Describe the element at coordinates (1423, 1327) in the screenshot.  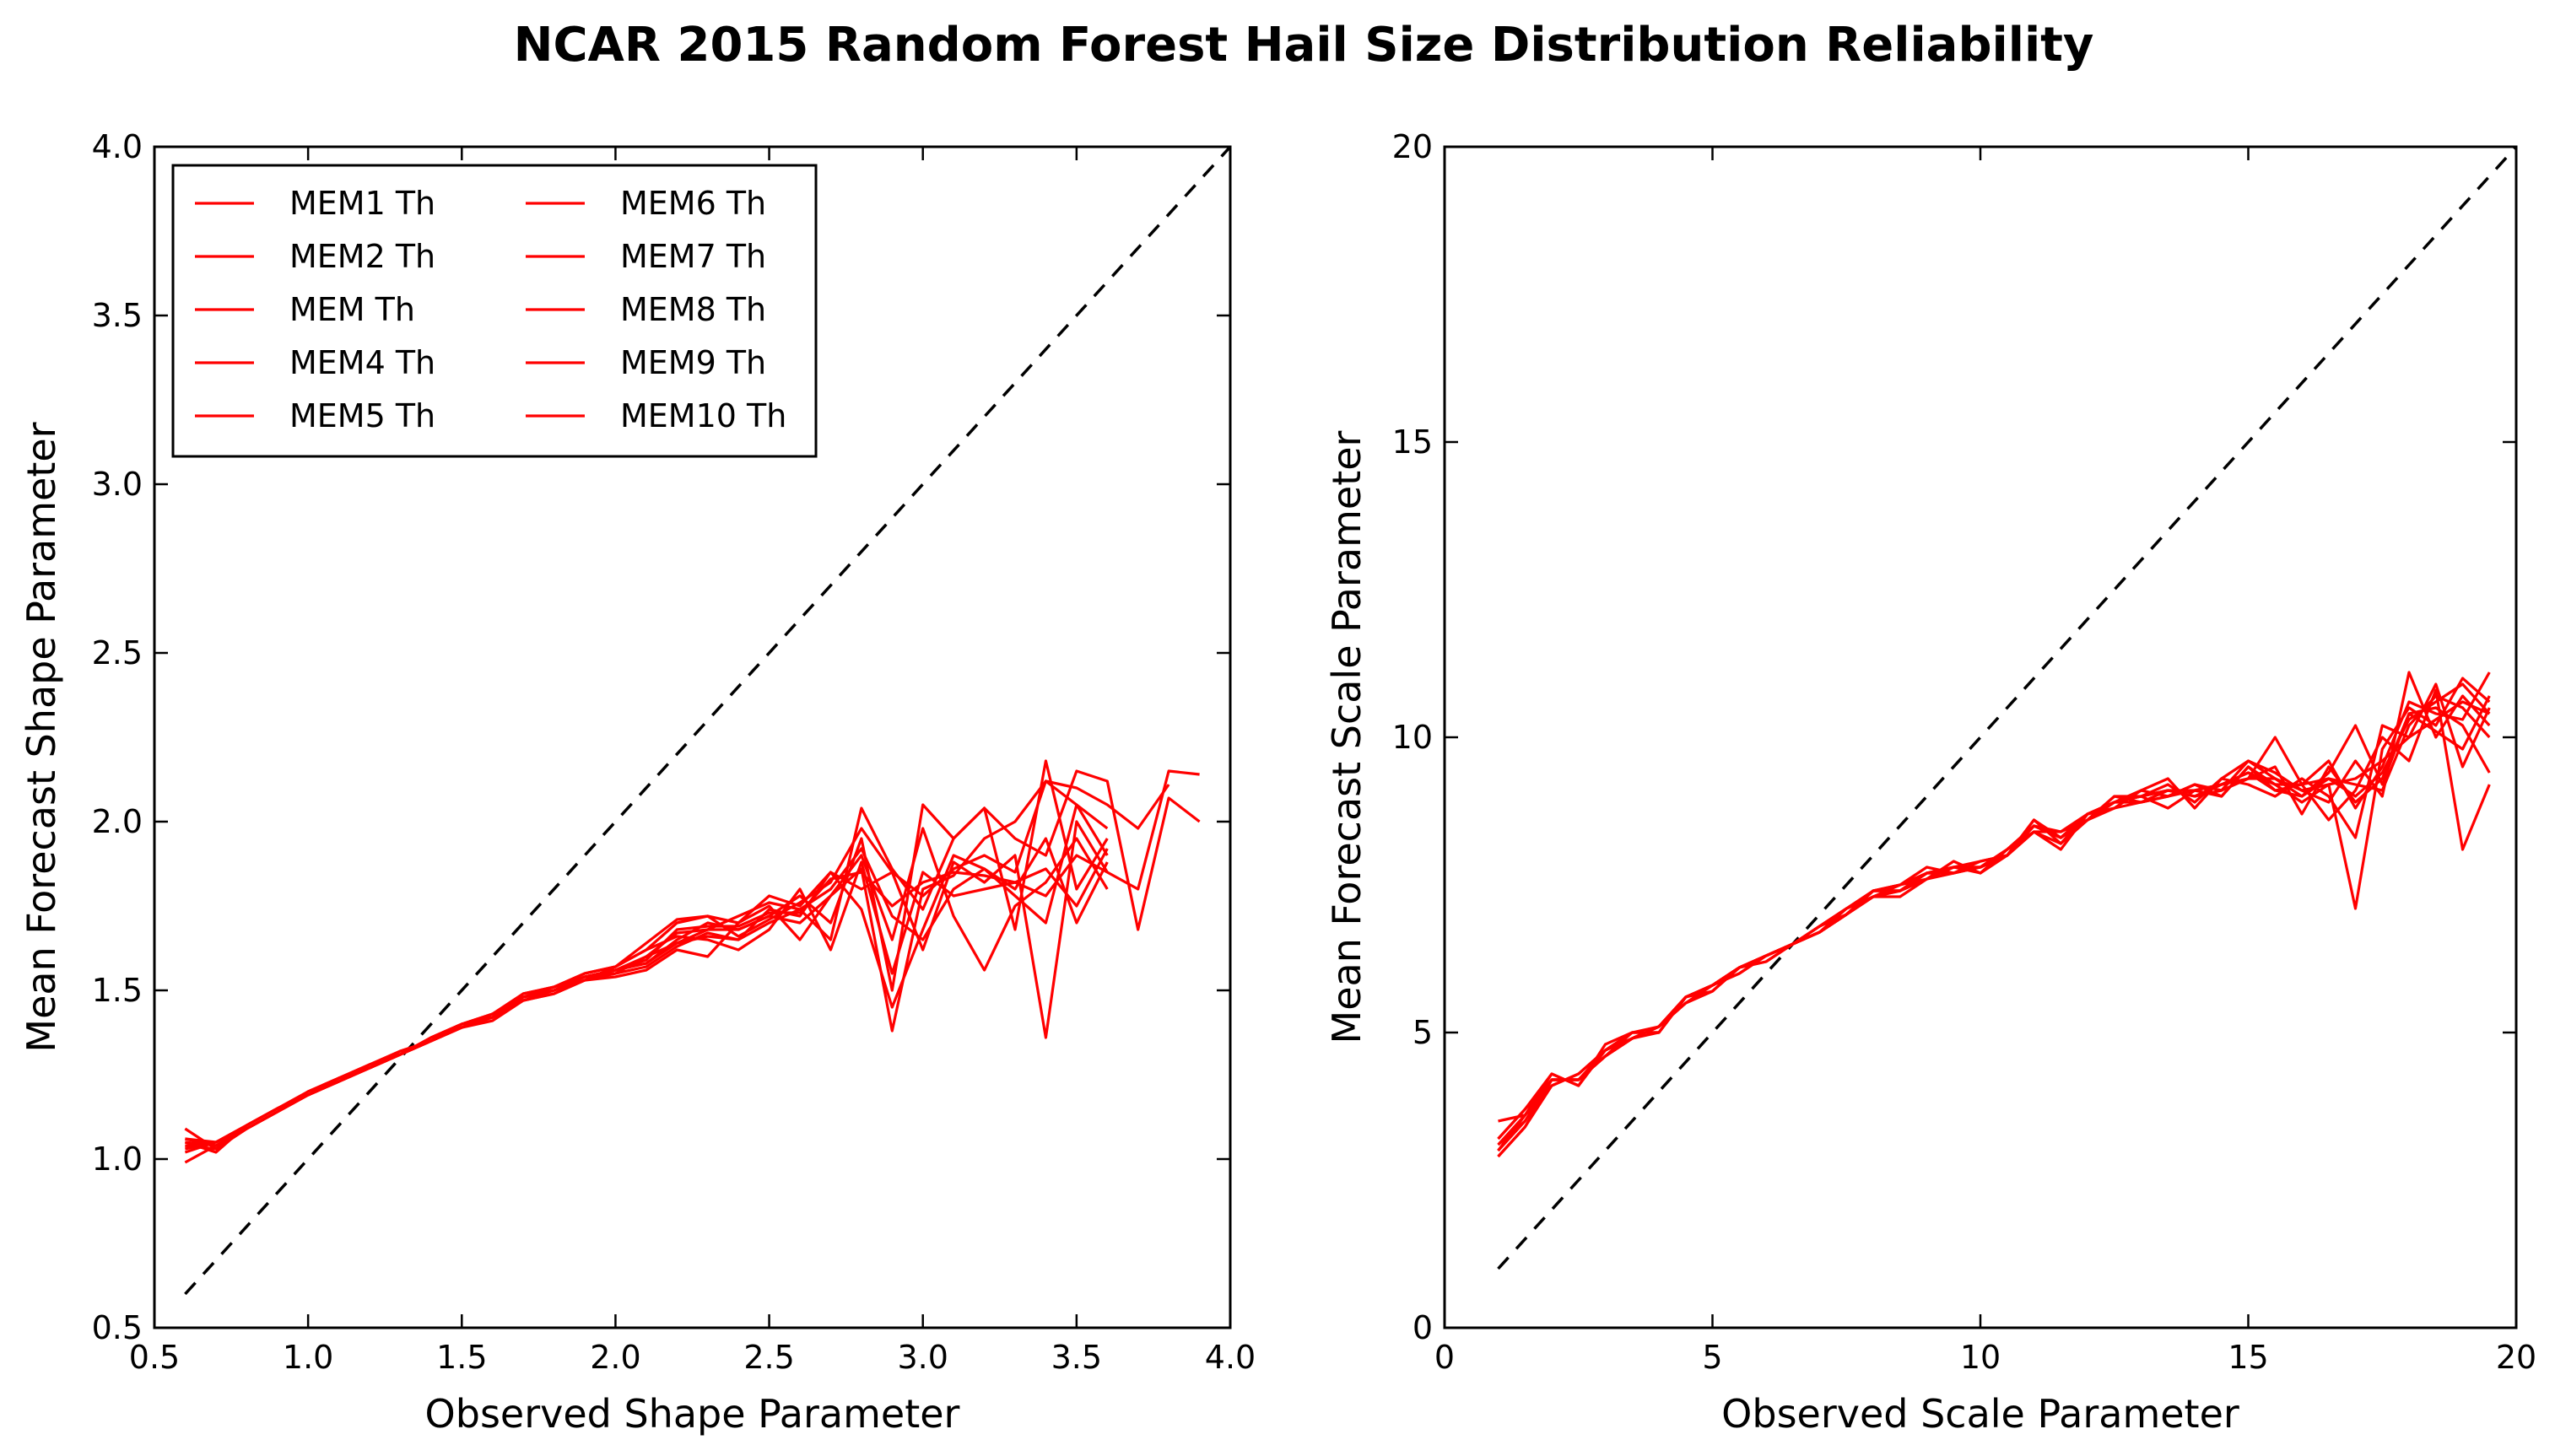
I see `y-tick-label: 0` at that location.